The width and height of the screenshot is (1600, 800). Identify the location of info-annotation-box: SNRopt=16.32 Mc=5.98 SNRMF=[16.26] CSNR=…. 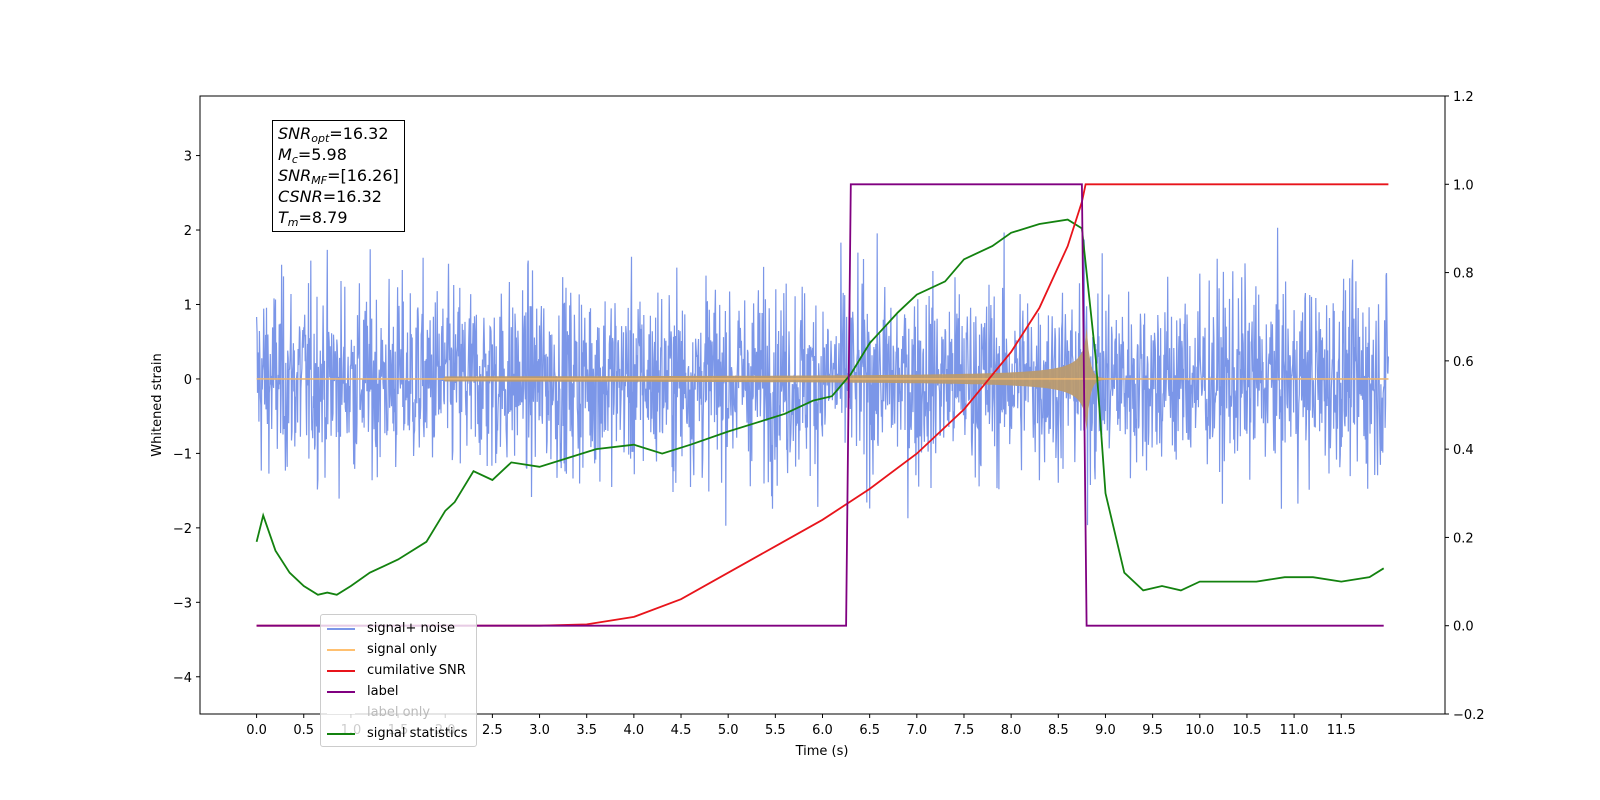
(338, 176).